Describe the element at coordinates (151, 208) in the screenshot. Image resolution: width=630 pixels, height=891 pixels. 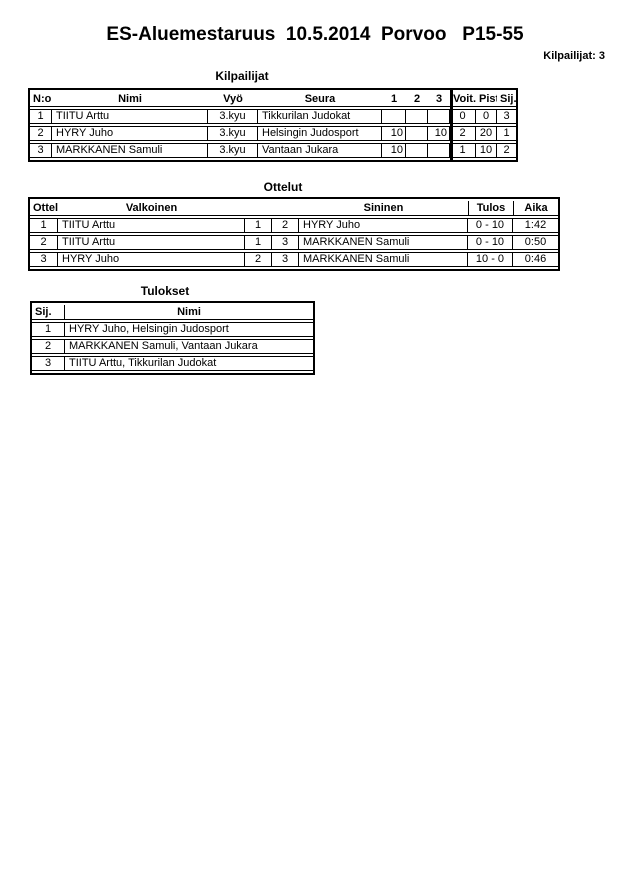
I see `col-header-valkoinen: Valkoinen` at that location.